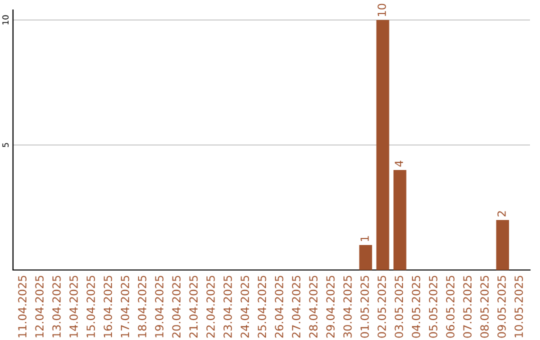 This screenshot has width=540, height=340. I want to click on x-tick-label: 09.05.2025, so click(501, 307).